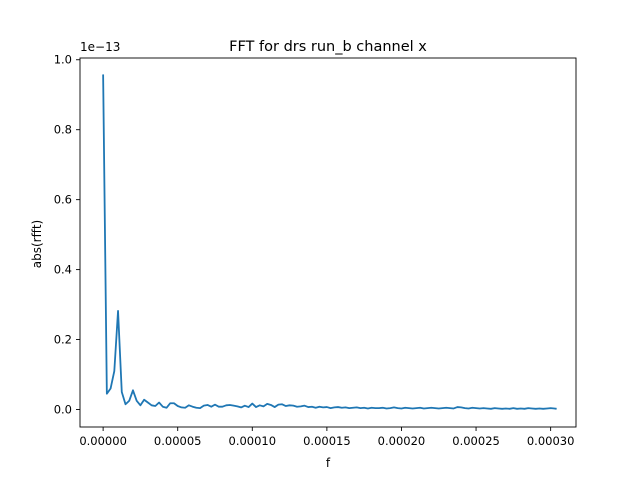  I want to click on y-tick-label: 0.0, so click(63, 410).